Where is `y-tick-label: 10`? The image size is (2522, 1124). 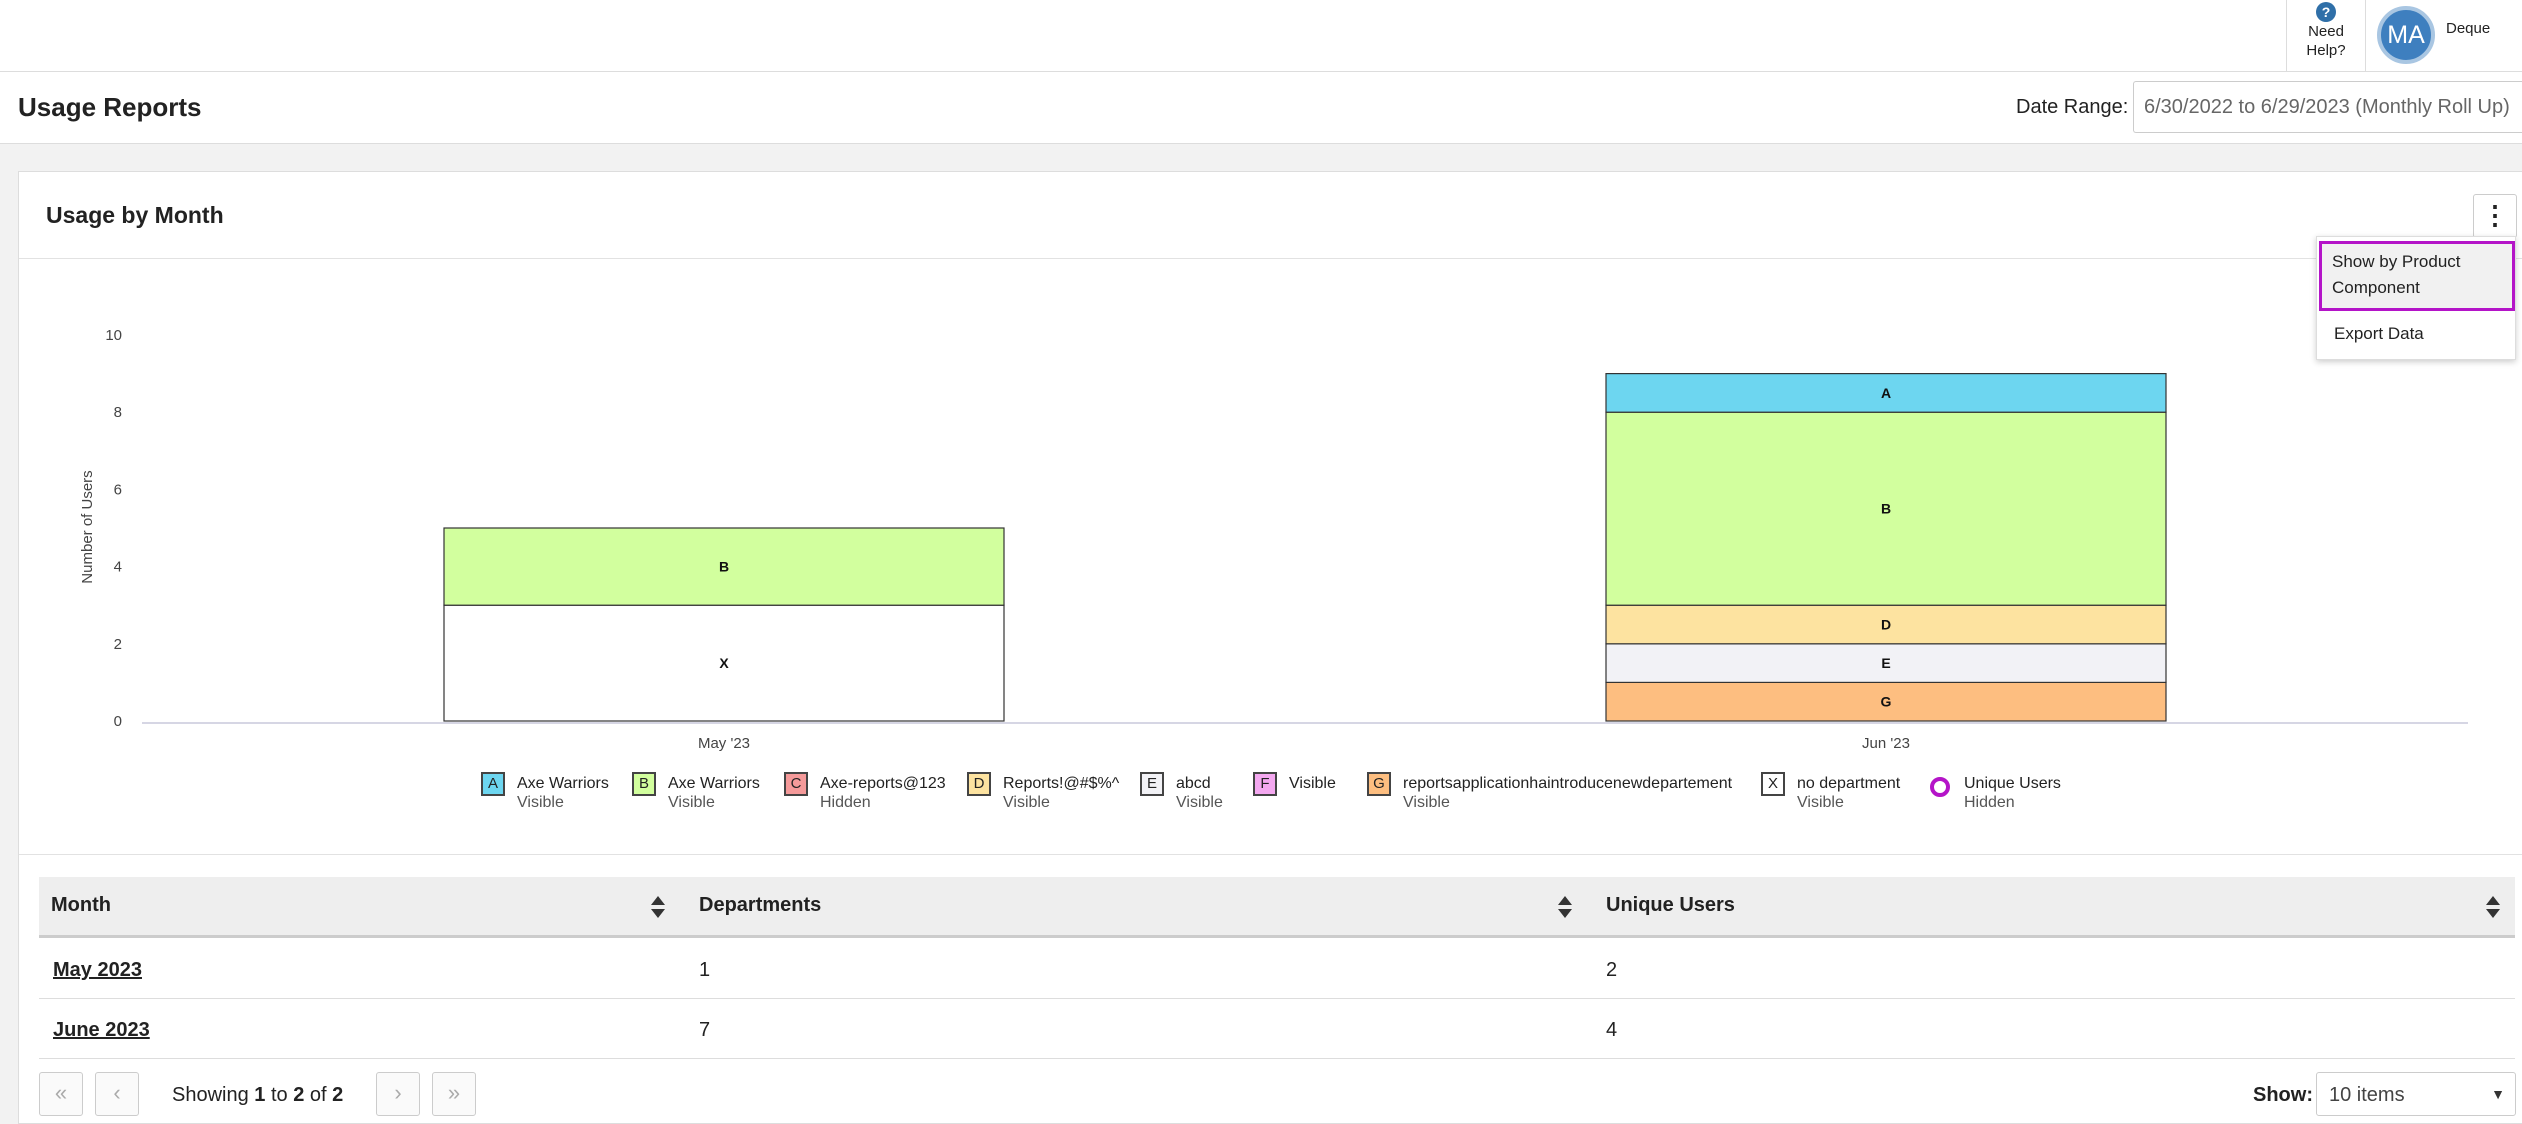
y-tick-label: 10 is located at coordinates (113, 335).